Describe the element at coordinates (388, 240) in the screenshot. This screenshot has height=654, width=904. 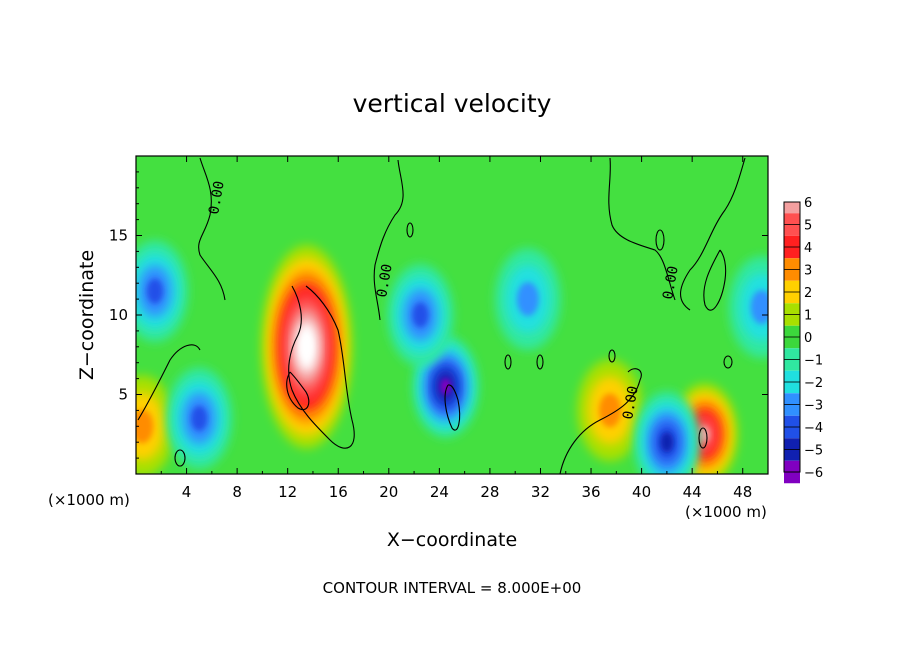
I see `contour-middle` at that location.